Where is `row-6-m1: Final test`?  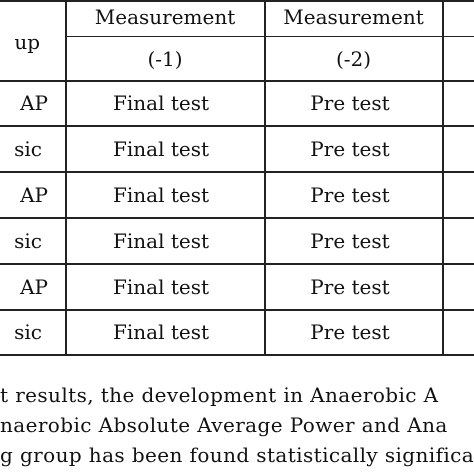
row-6-m1: Final test is located at coordinates (160, 332).